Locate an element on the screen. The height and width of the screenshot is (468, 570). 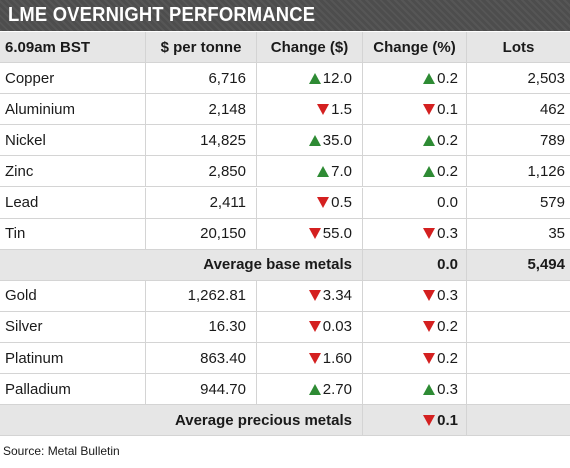
lots-cell: 35 is located at coordinates (556, 234).